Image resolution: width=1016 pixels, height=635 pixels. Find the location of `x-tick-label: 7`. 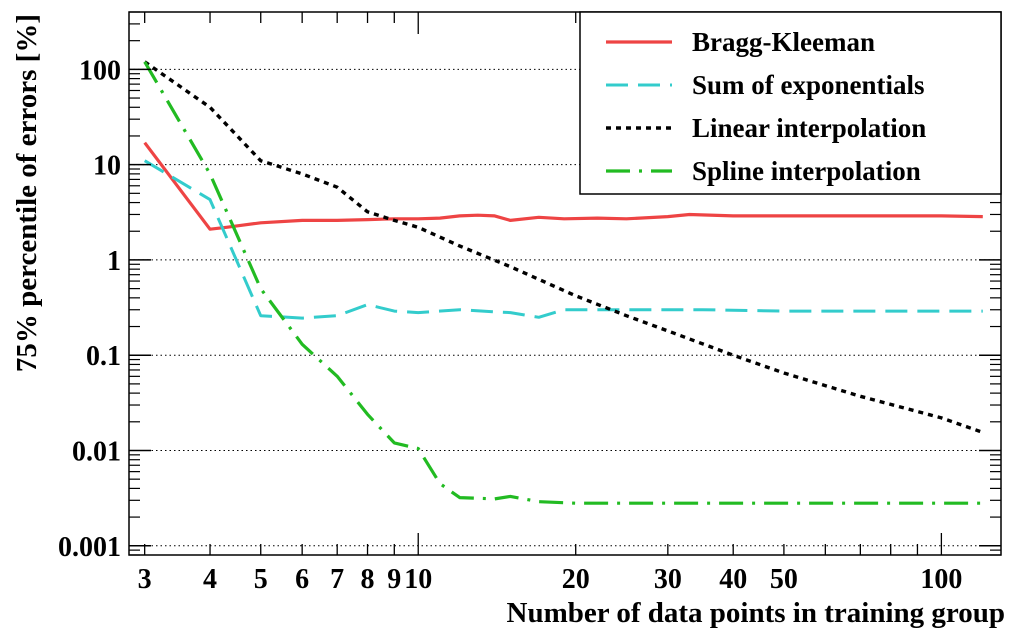

x-tick-label: 7 is located at coordinates (337, 579).